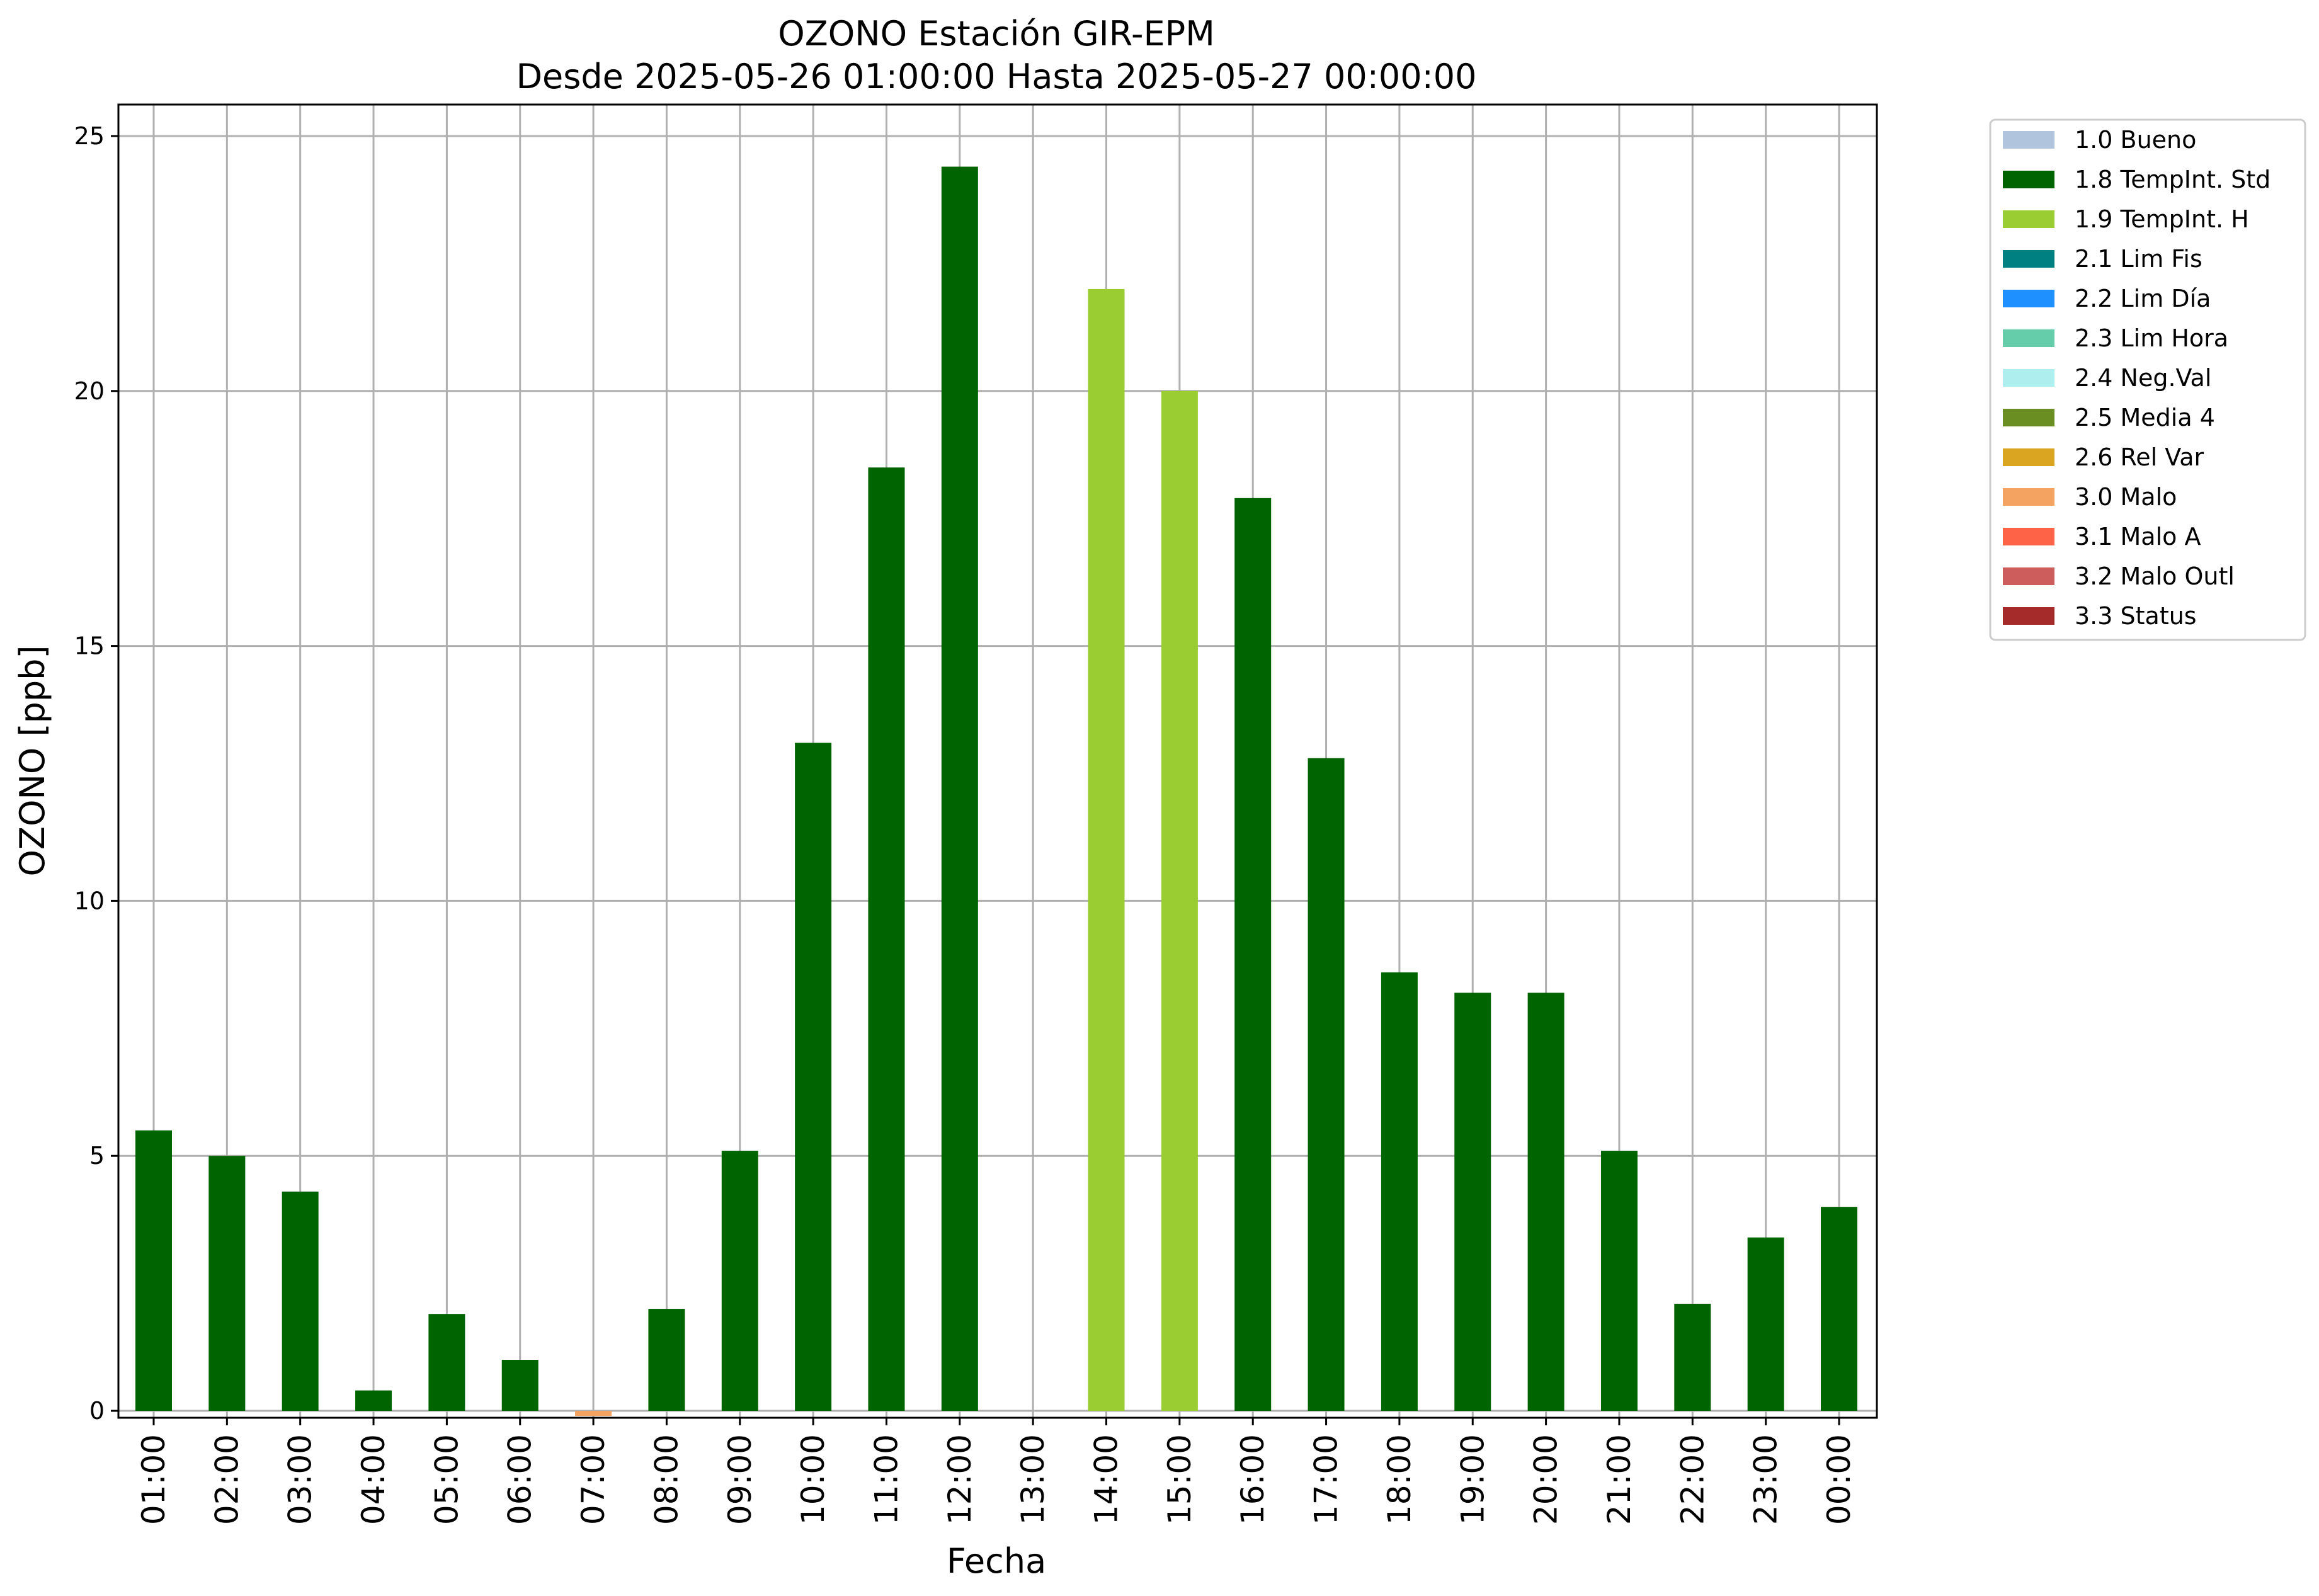  I want to click on legend-frame, so click(2147, 379).